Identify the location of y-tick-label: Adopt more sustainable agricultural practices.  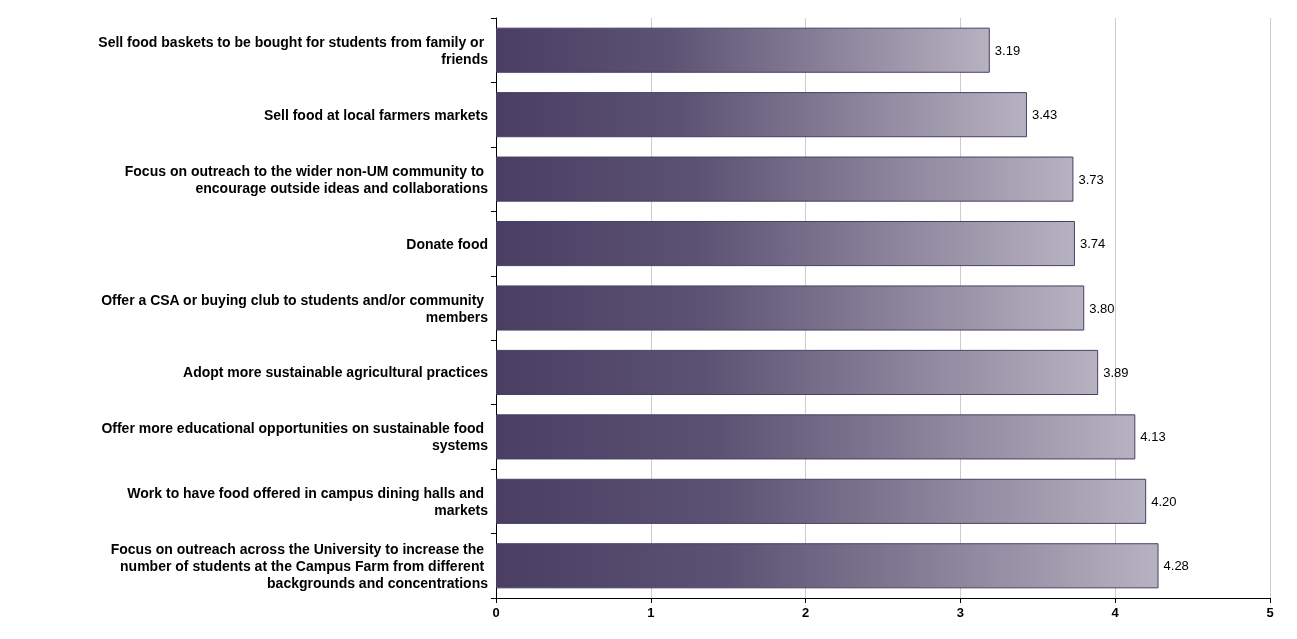
(336, 372).